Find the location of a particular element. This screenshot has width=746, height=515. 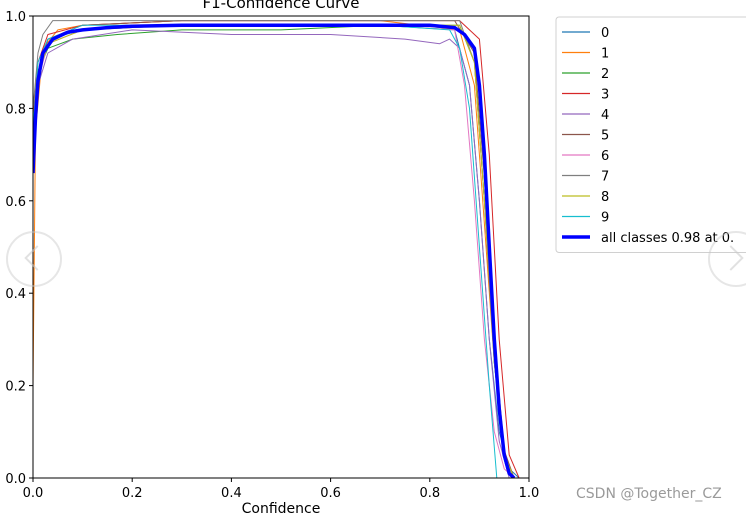

chart-title: F1-Confidence Curve is located at coordinates (281, 6).